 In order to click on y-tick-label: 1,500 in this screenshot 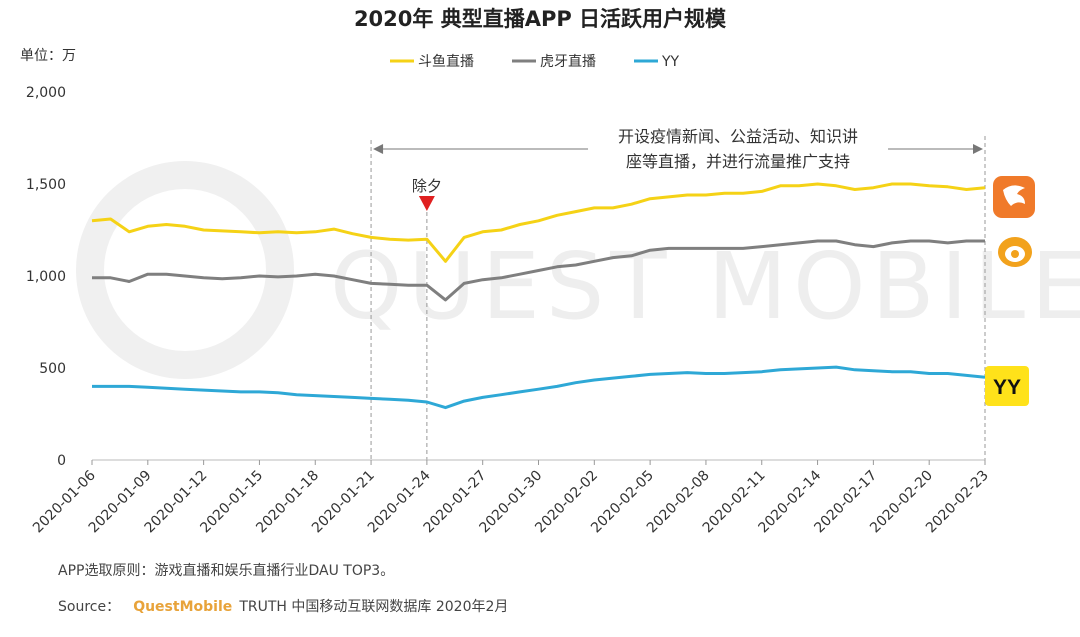, I will do `click(46, 185)`.